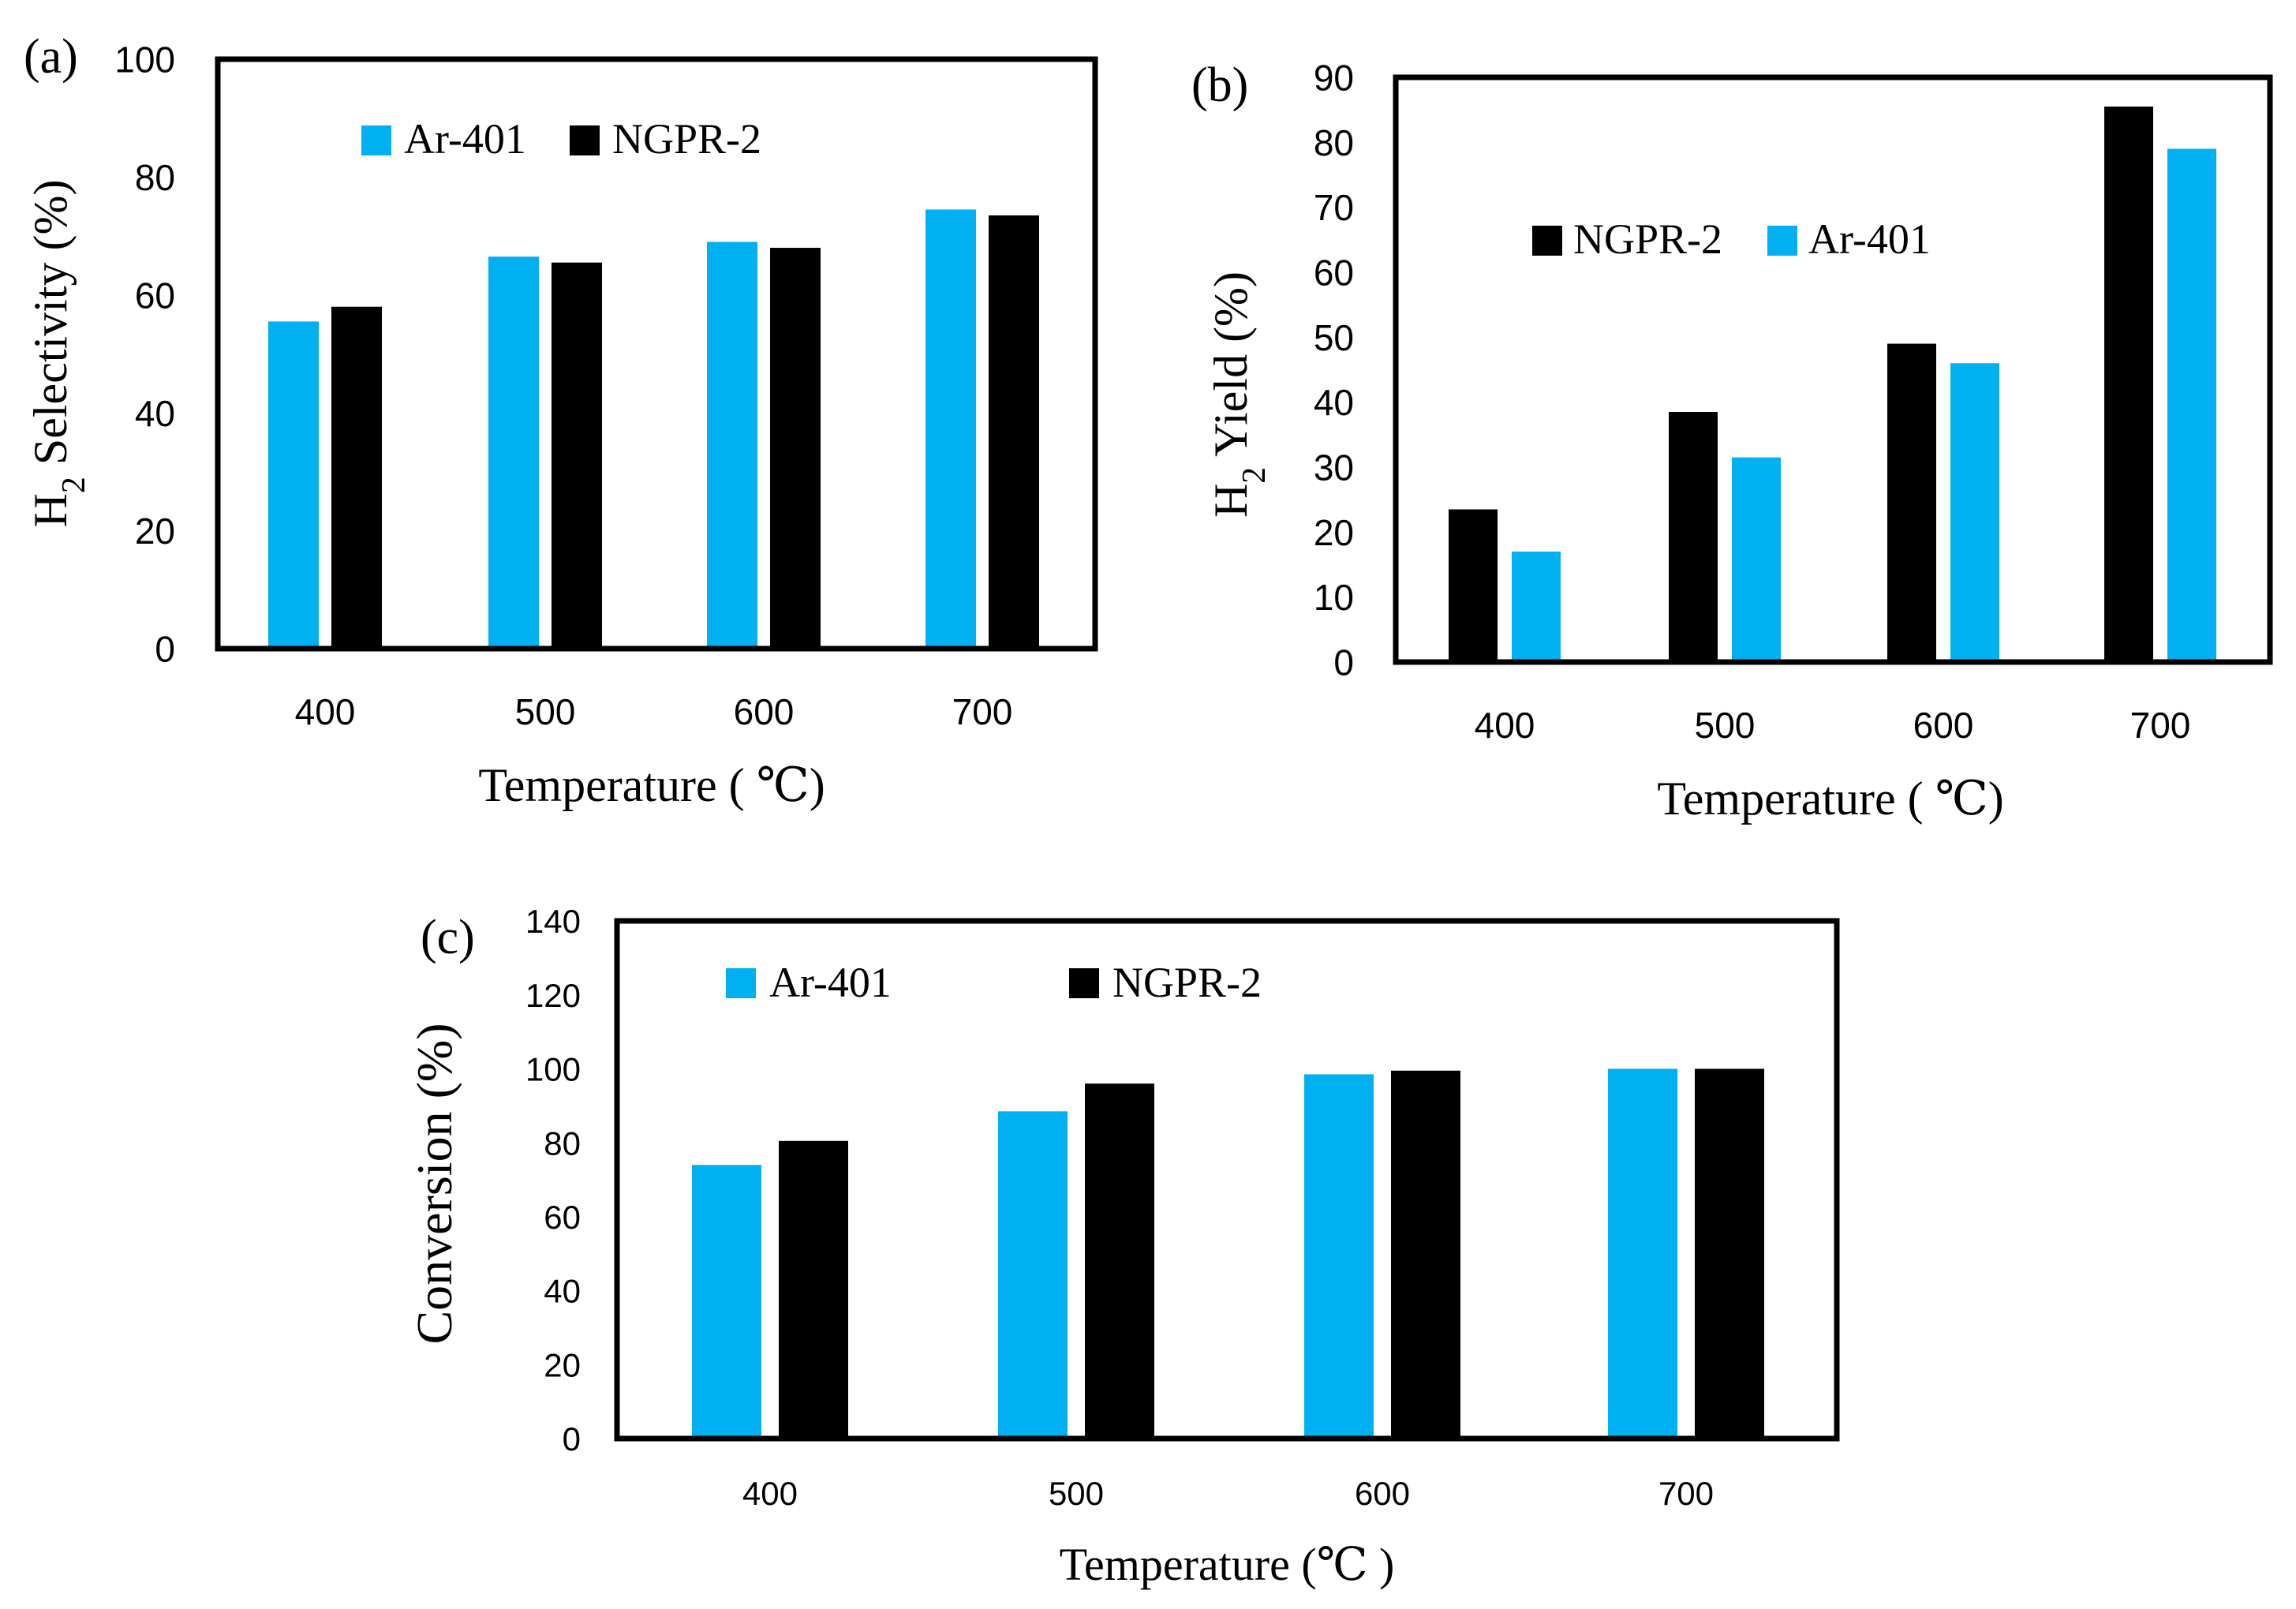 The height and width of the screenshot is (1609, 2296). What do you see at coordinates (1832, 385) in the screenshot?
I see `bars-b` at bounding box center [1832, 385].